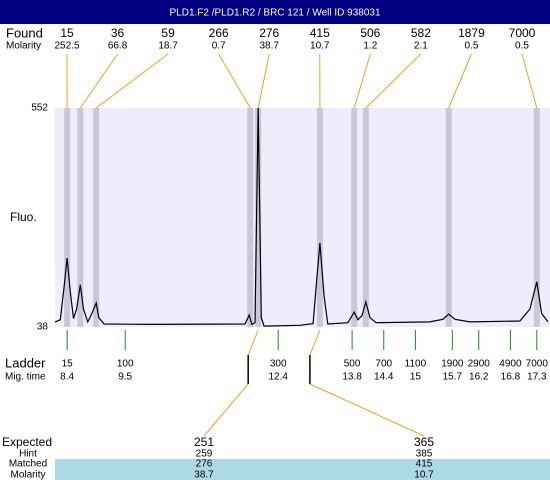 The image size is (550, 480). Describe the element at coordinates (479, 364) in the screenshot. I see `ladder-size: 2900` at that location.